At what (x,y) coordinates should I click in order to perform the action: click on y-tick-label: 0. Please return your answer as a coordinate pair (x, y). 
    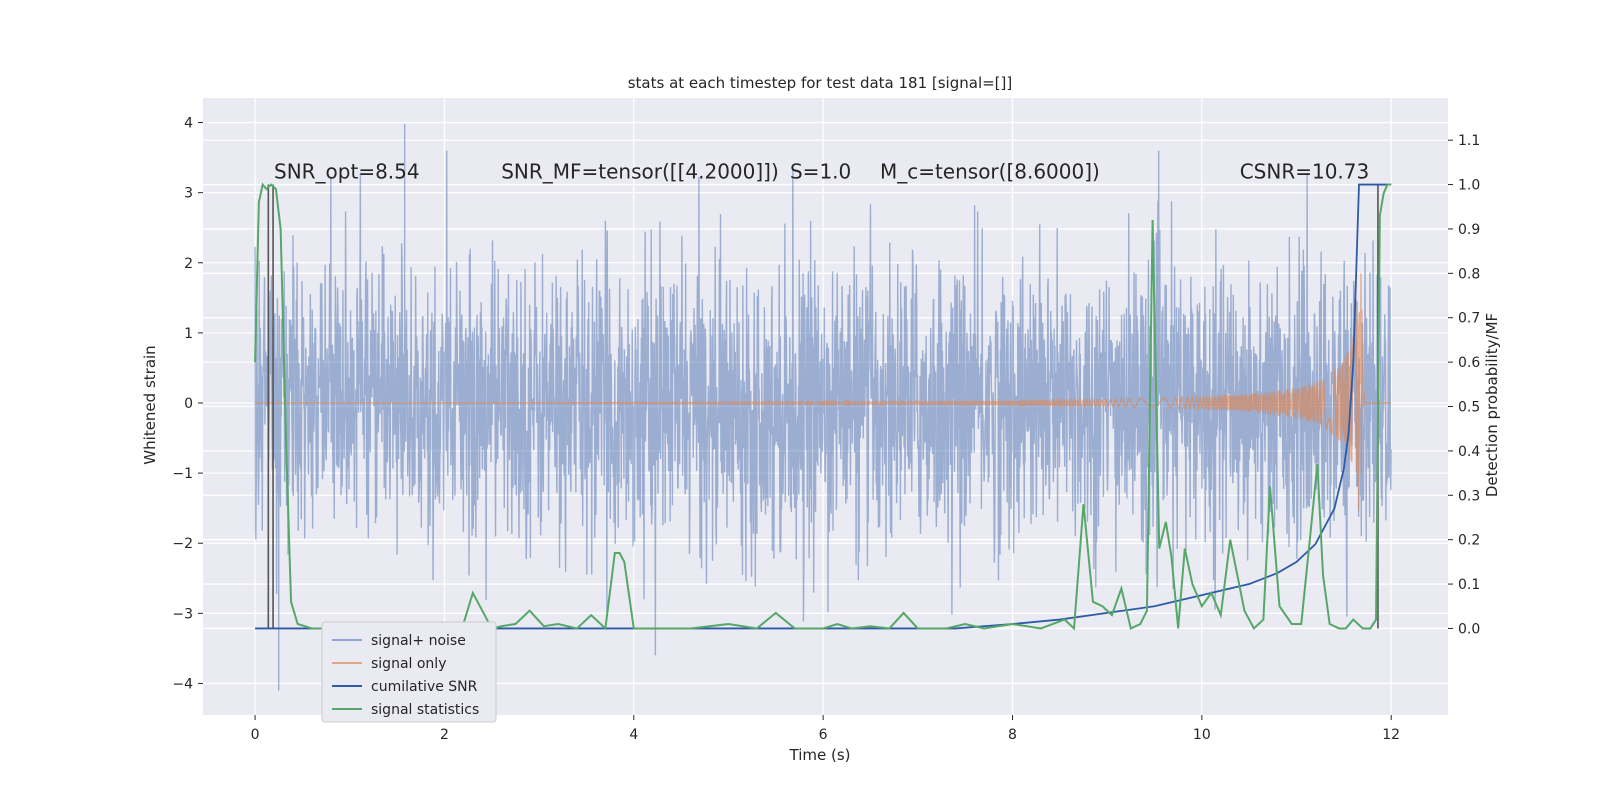
    Looking at the image, I should click on (188, 404).